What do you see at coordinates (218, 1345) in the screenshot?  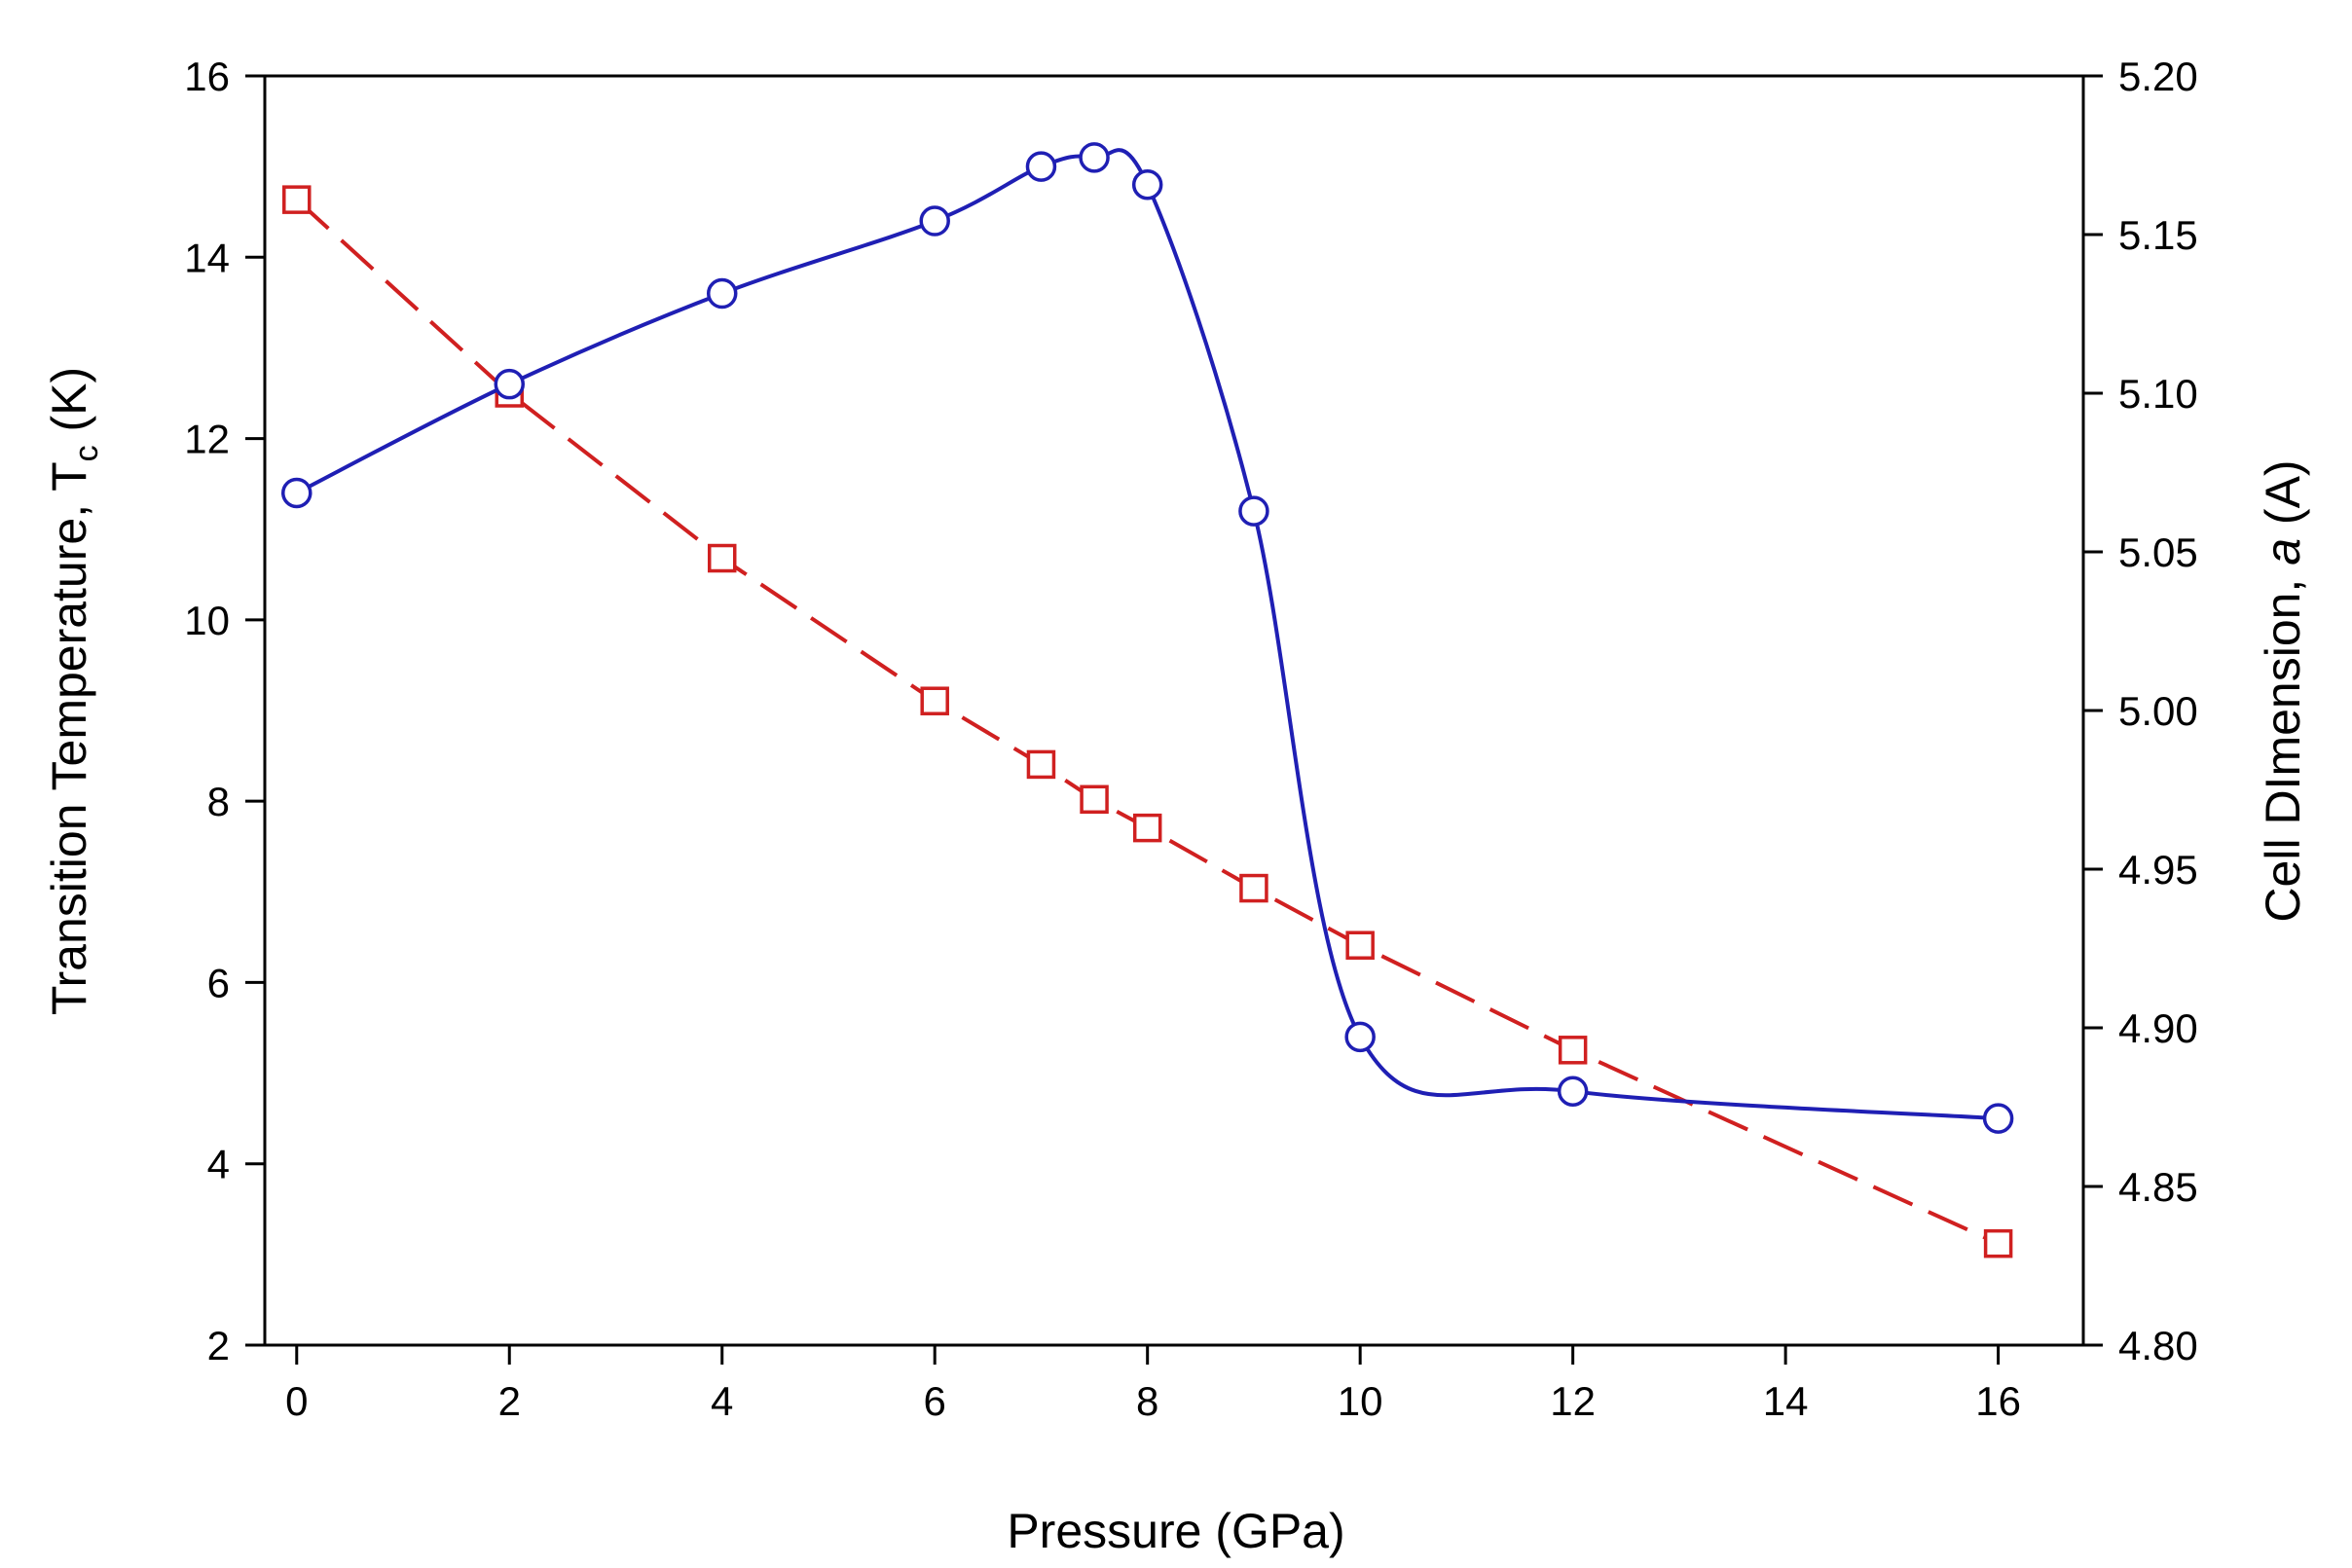 I see `y-left-tick-label: 2` at bounding box center [218, 1345].